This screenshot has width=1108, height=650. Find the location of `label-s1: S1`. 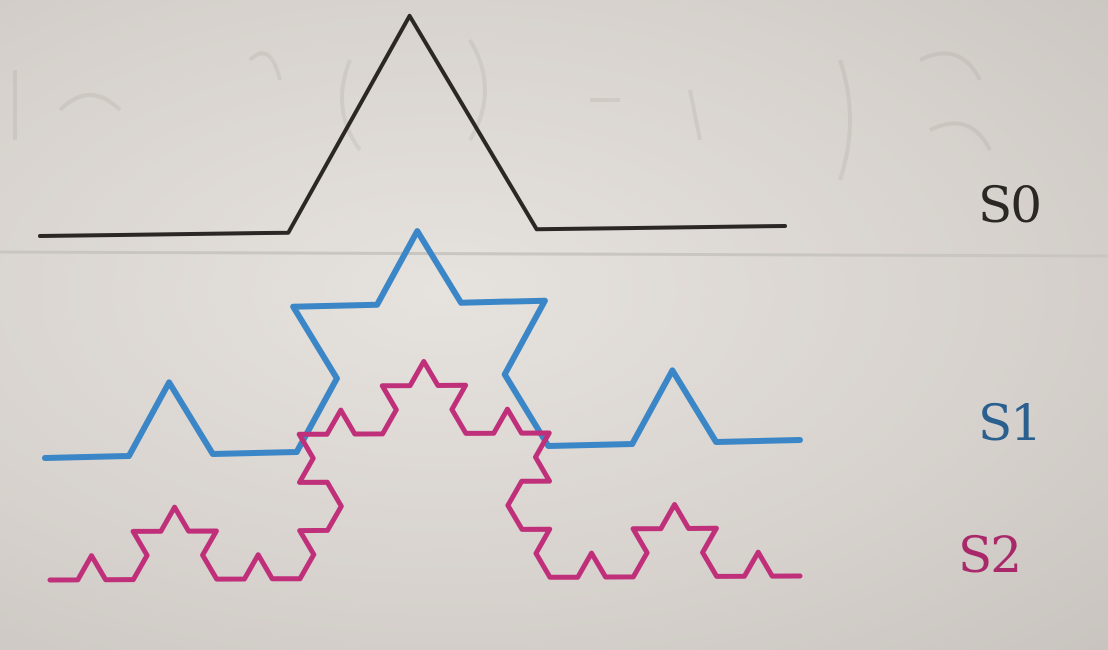

label-s1: S1 is located at coordinates (1010, 423).